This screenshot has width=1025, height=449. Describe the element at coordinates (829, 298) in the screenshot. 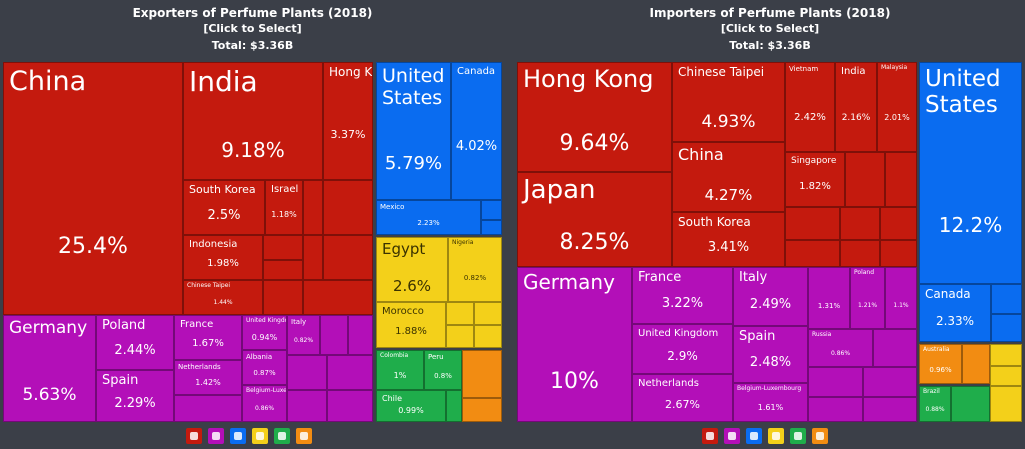

I see `treemap-cell: 1.31%` at that location.